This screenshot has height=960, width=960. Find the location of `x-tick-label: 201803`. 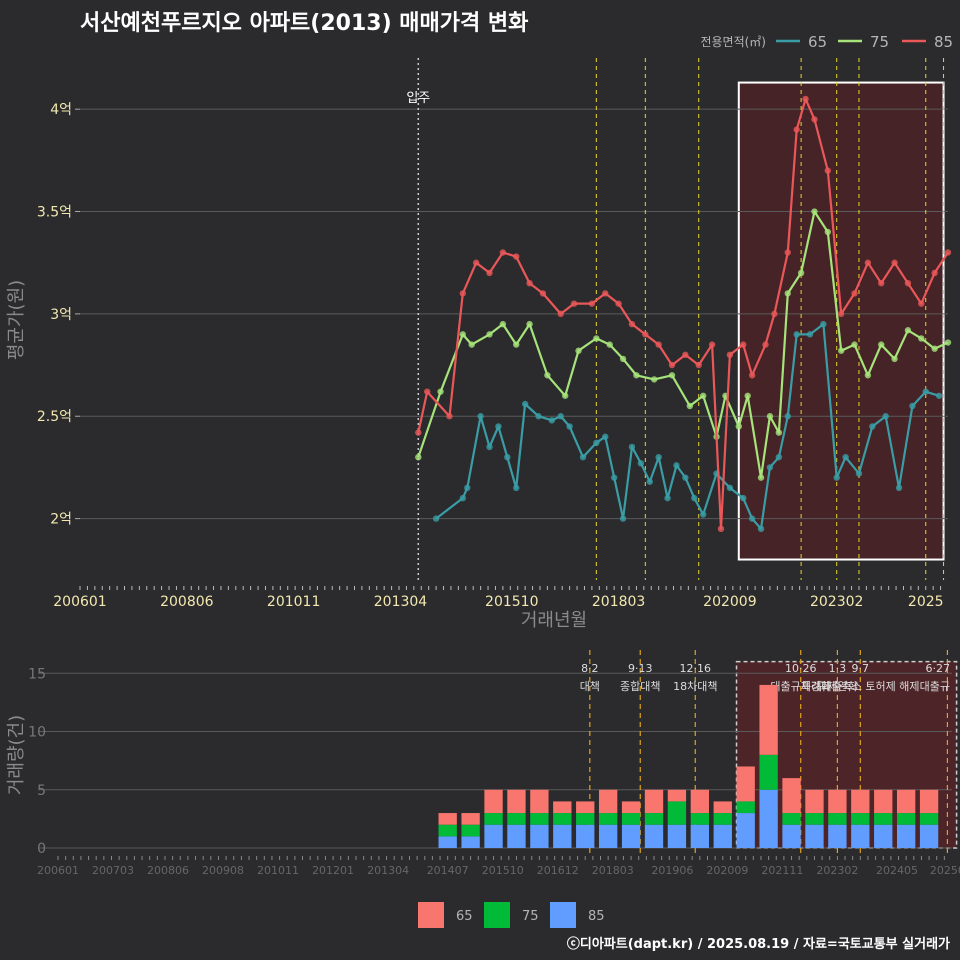

x-tick-label: 201803 is located at coordinates (618, 602).